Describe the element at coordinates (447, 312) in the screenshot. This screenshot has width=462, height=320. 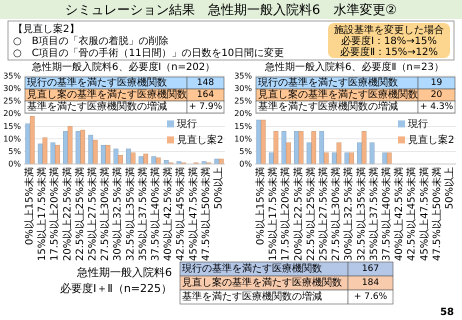
I see `text: 58` at that location.